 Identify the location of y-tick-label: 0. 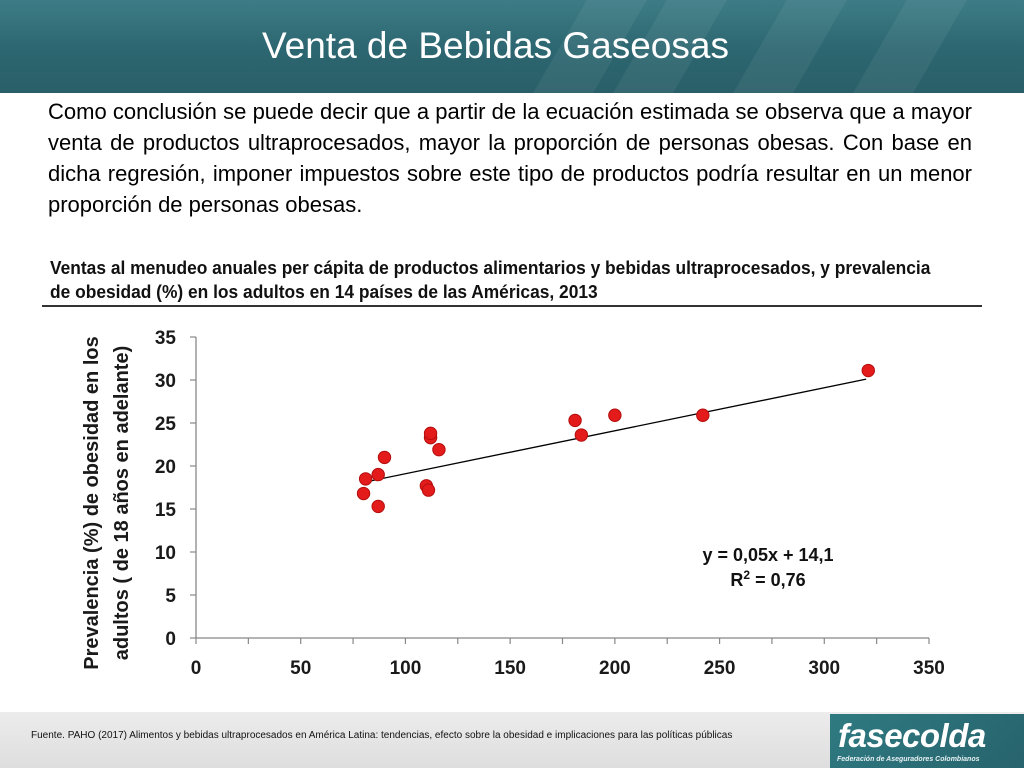
(170, 639).